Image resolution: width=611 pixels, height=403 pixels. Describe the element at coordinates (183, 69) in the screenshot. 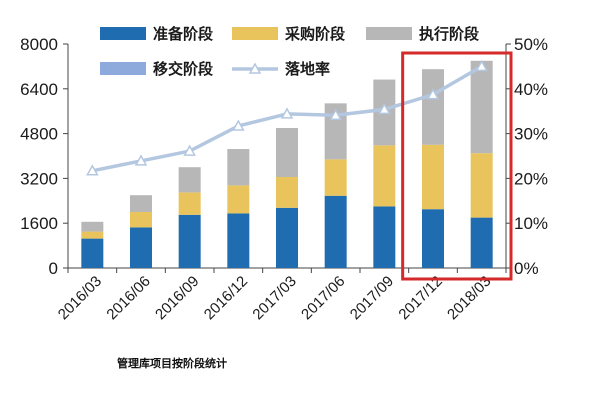

I see `legend-label: 移交阶段` at that location.